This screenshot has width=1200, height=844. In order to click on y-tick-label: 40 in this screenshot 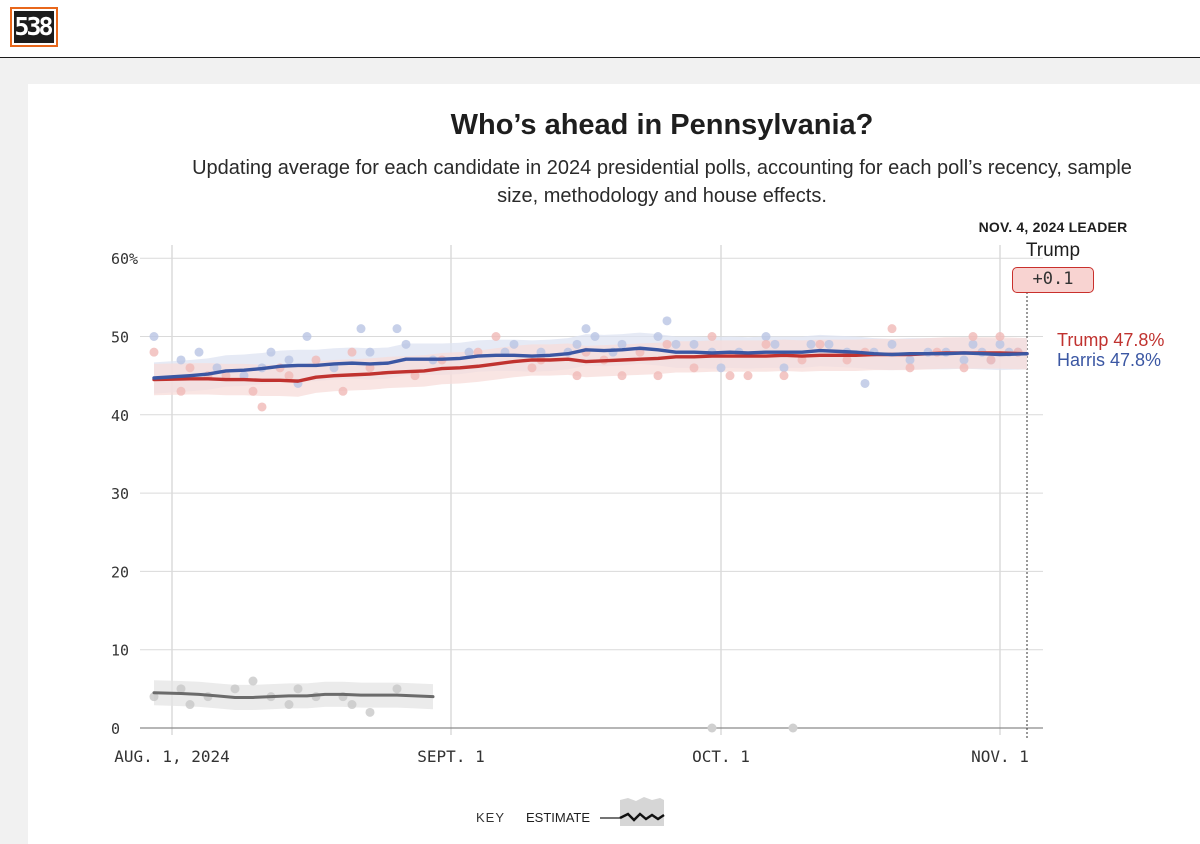, I will do `click(120, 416)`.